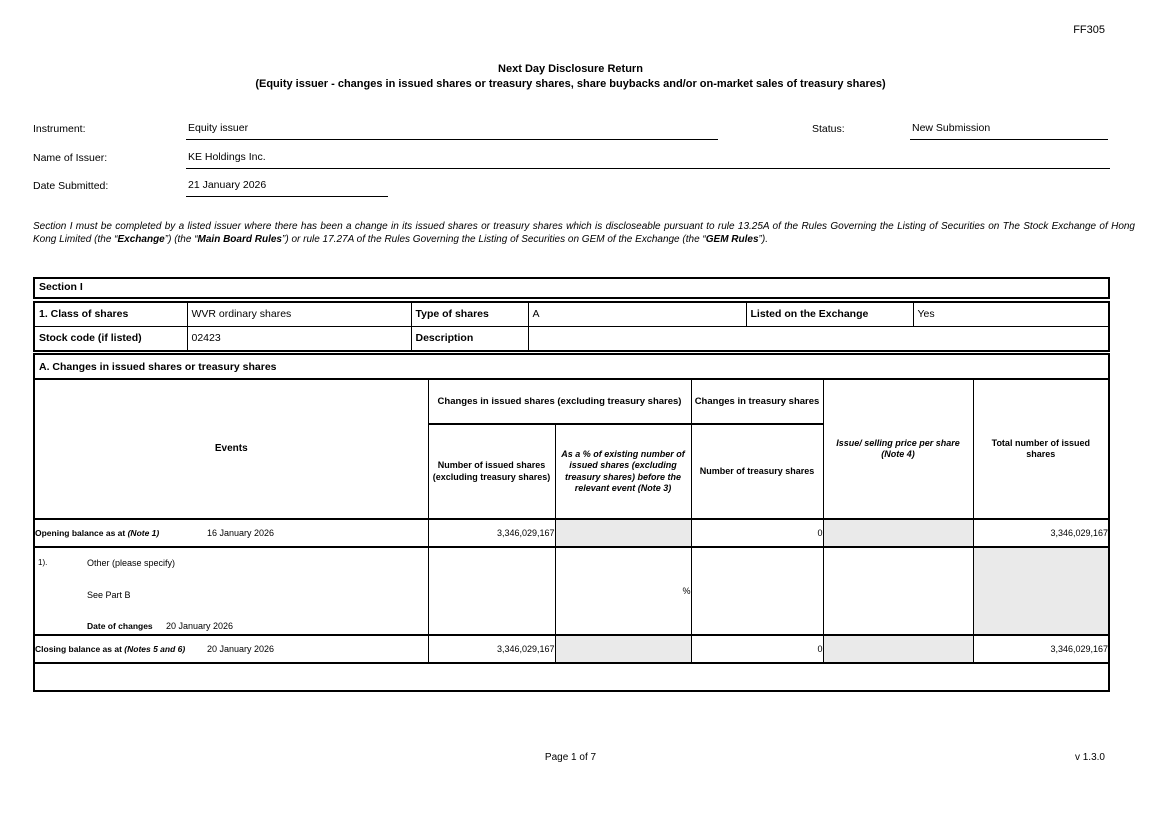 The image size is (1168, 825). I want to click on version-label: v 1.3.0, so click(1089, 757).